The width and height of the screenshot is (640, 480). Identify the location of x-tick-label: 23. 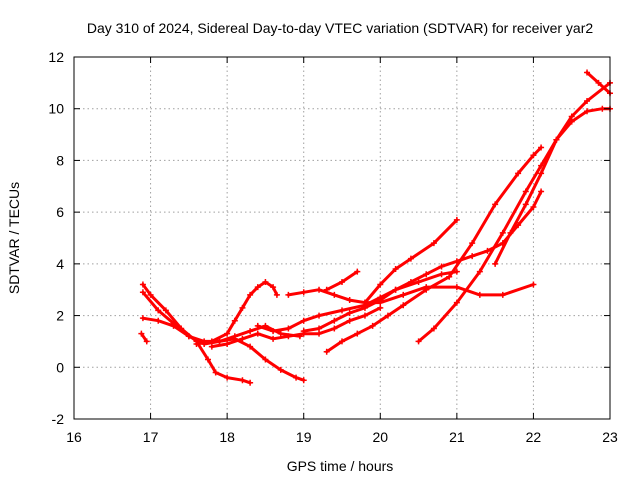
(610, 437).